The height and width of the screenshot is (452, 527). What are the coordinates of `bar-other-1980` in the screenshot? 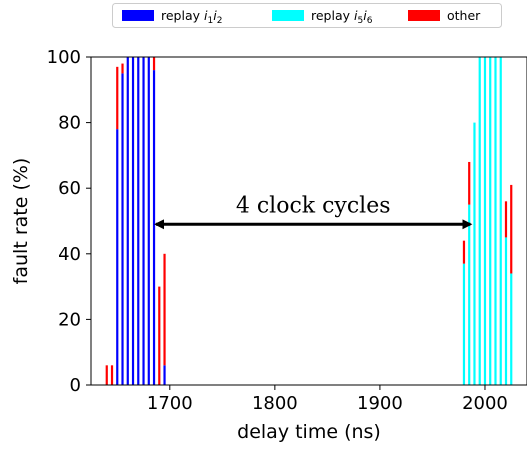 It's located at (464, 252).